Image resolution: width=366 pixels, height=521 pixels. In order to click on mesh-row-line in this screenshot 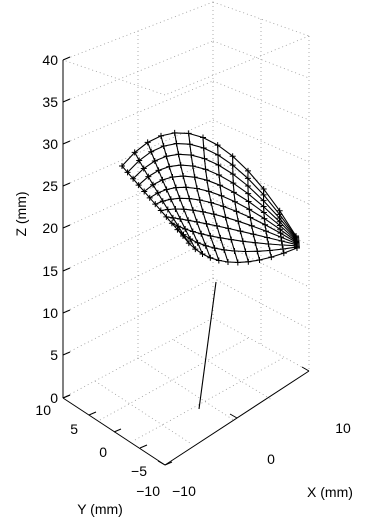, I will do `click(209, 184)`.